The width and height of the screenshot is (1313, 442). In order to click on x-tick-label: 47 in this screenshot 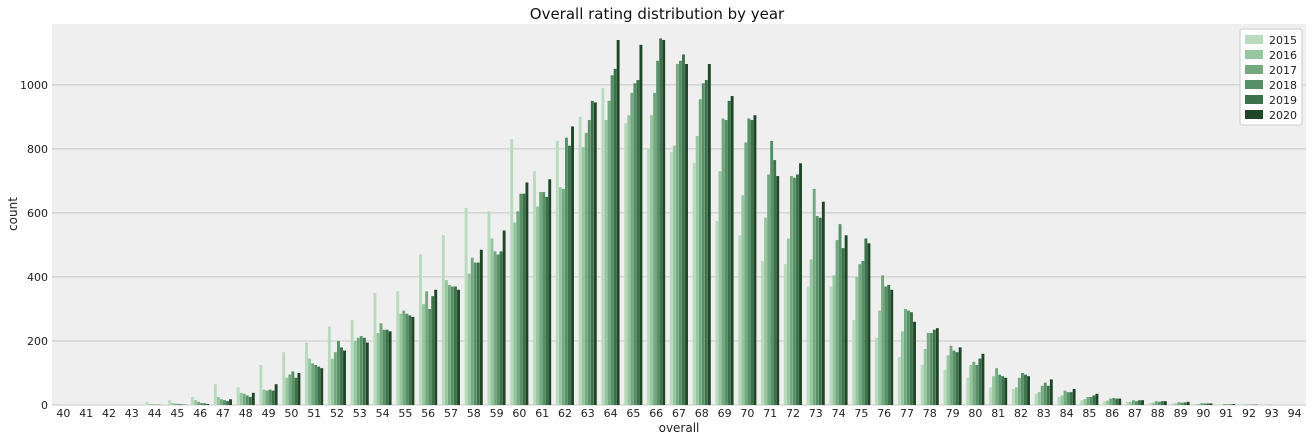, I will do `click(223, 413)`.